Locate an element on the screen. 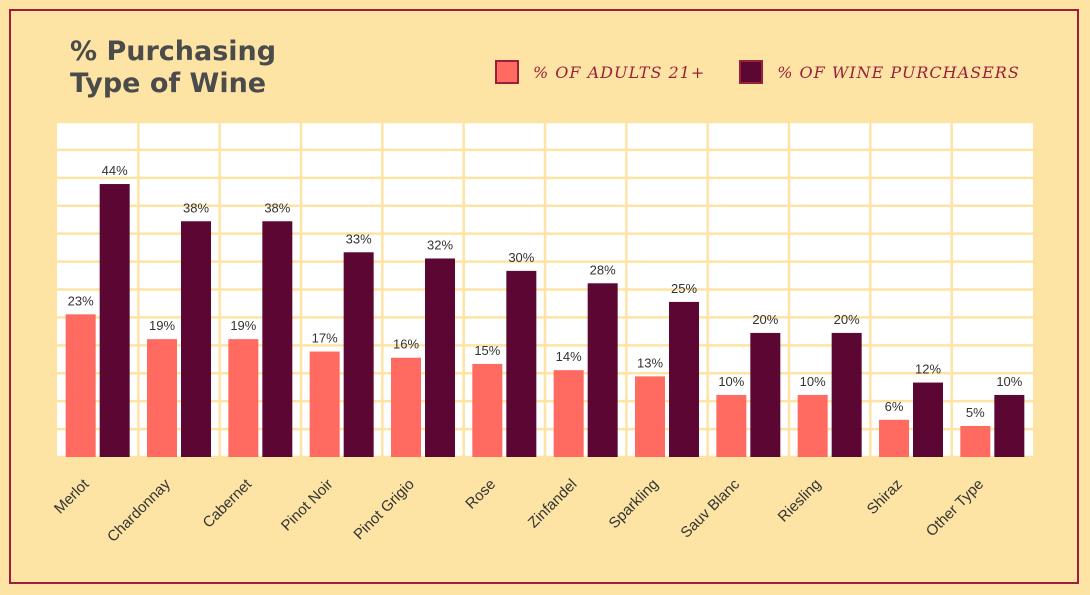 This screenshot has width=1090, height=595. data-label-adults: 17% is located at coordinates (325, 338).